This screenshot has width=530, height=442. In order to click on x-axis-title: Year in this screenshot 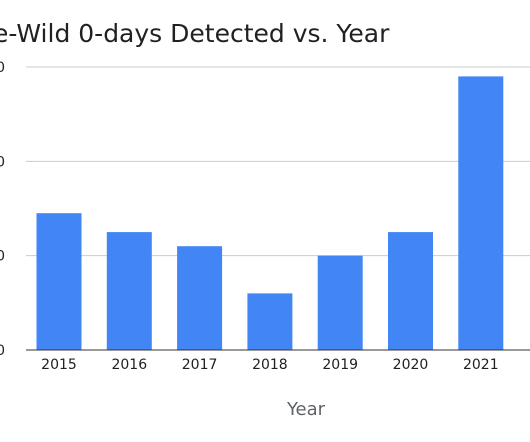, I will do `click(306, 409)`.